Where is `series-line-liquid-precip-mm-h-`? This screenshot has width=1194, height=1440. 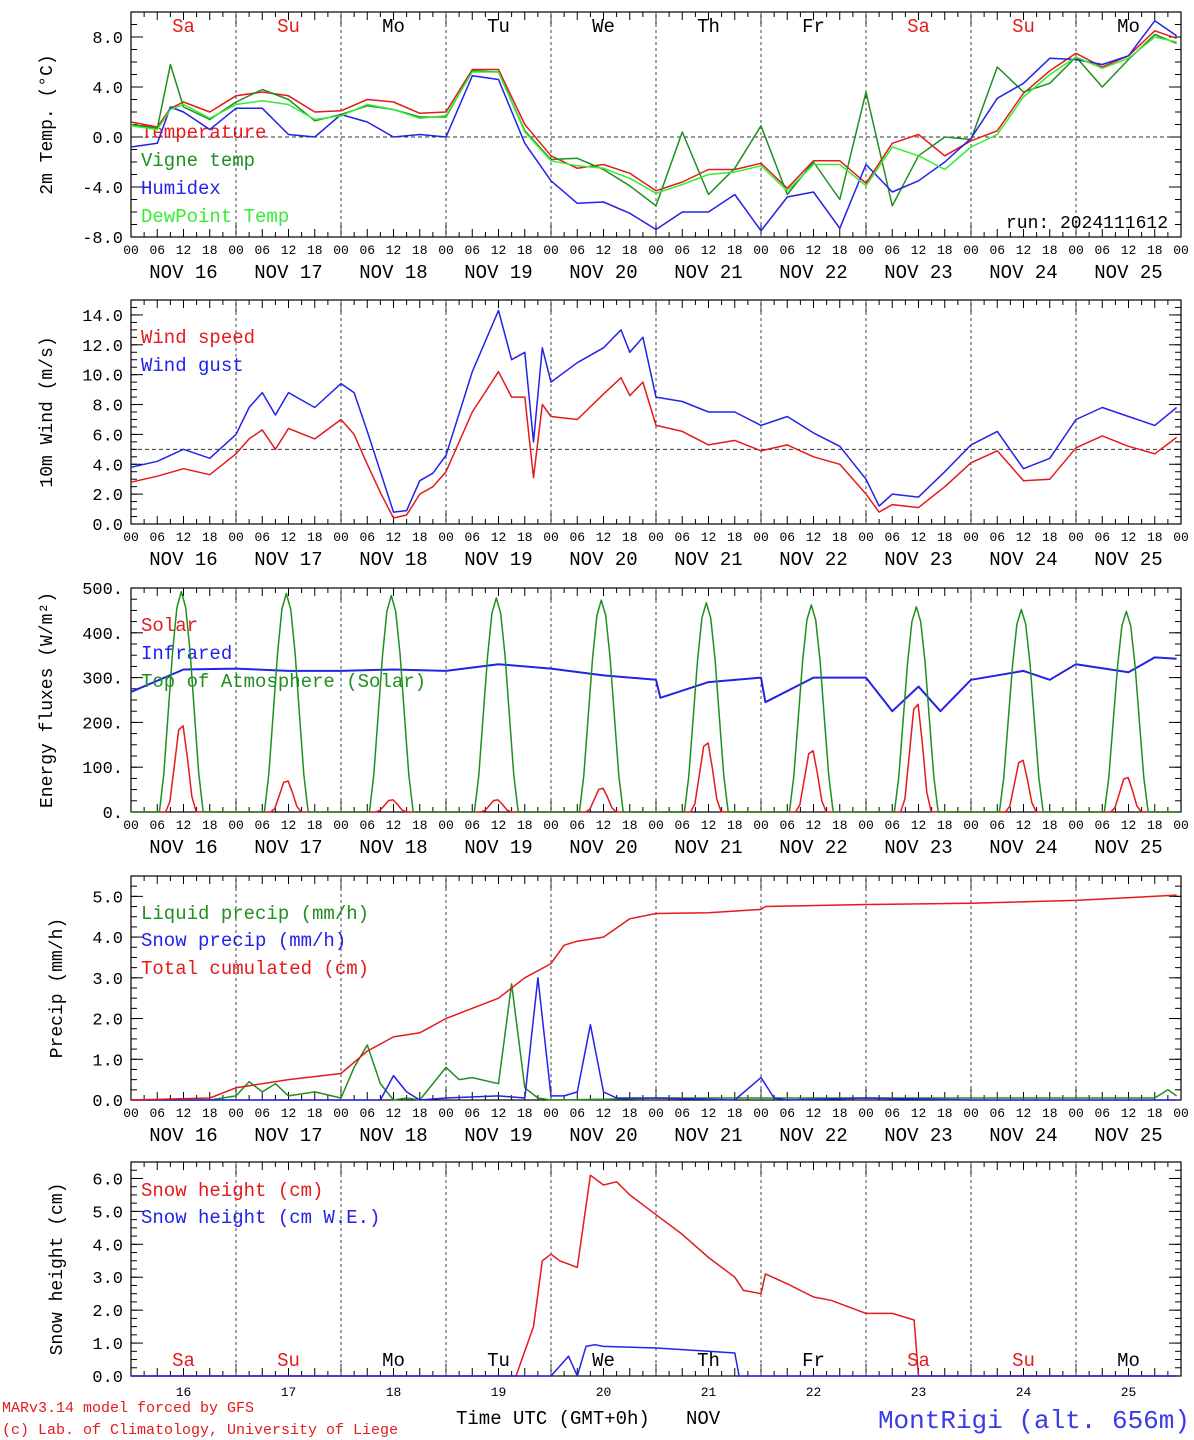 series-line-liquid-precip-mm-h- is located at coordinates (654, 1042).